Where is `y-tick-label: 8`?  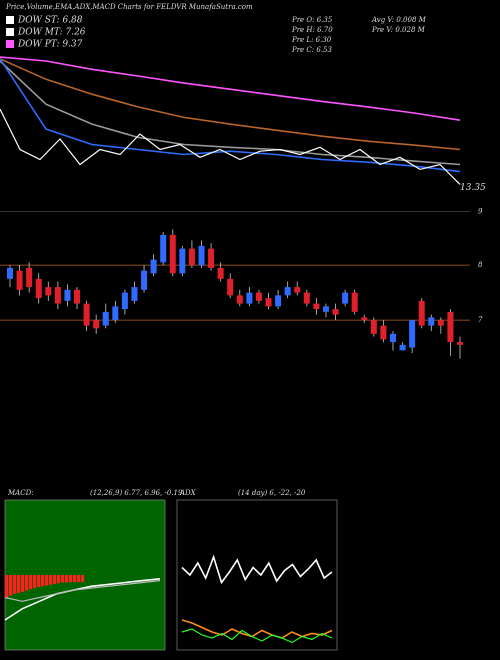
y-tick-label: 8 is located at coordinates (480, 265).